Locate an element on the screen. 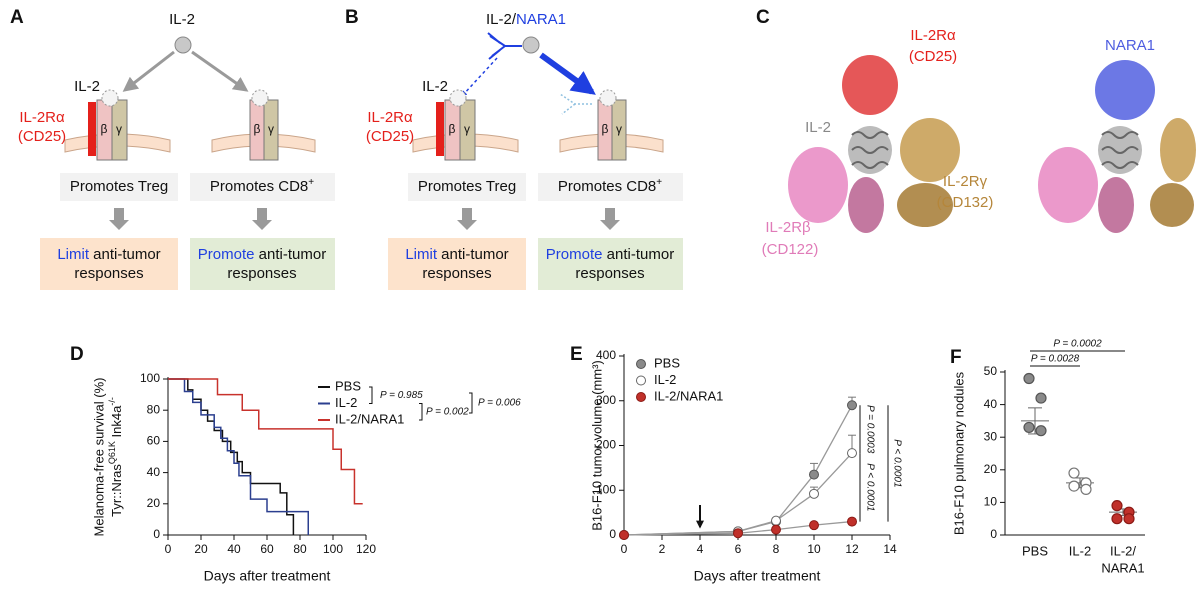  x-tick-label: 60 is located at coordinates (267, 549).